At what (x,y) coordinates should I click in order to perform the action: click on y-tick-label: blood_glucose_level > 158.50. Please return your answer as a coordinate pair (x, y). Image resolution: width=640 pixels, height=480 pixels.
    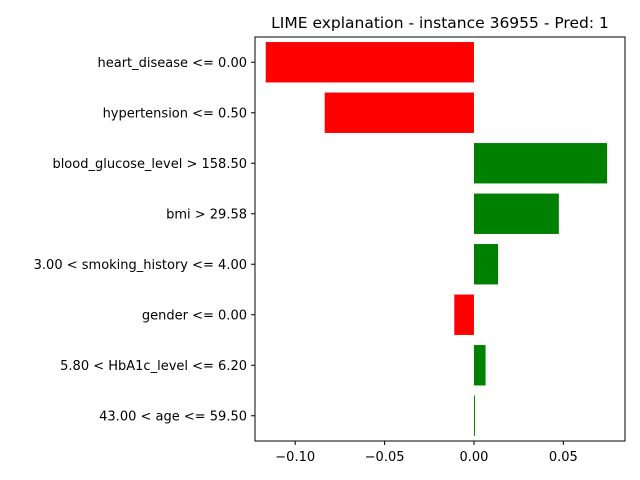
    Looking at the image, I should click on (149, 164).